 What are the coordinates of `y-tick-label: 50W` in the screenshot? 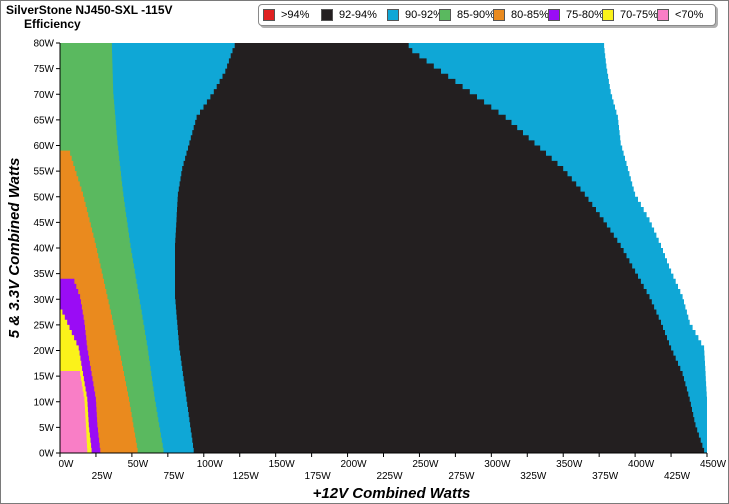 It's located at (43, 197).